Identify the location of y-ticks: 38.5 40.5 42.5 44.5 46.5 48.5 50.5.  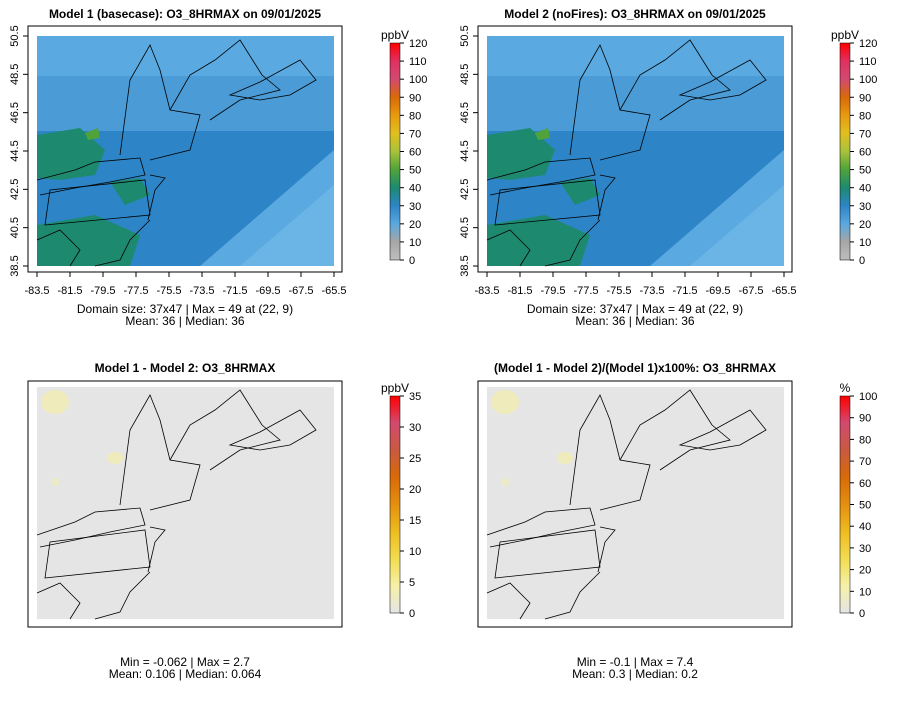
(18, 151).